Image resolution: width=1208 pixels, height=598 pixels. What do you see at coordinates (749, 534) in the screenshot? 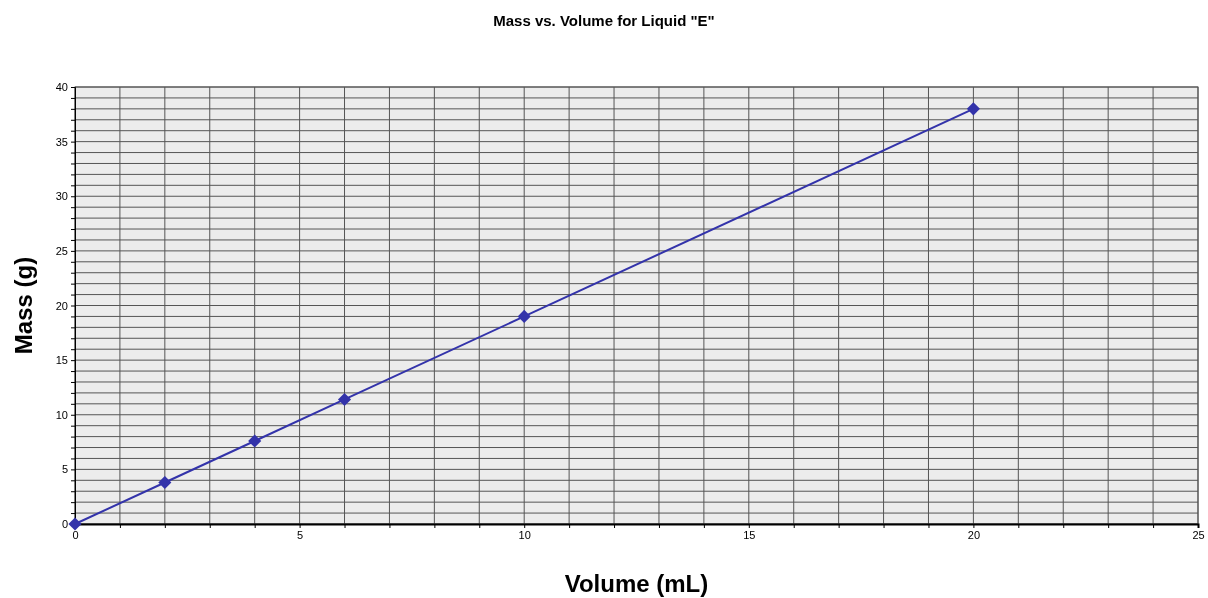
I see `x-tick-label: 15` at bounding box center [749, 534].